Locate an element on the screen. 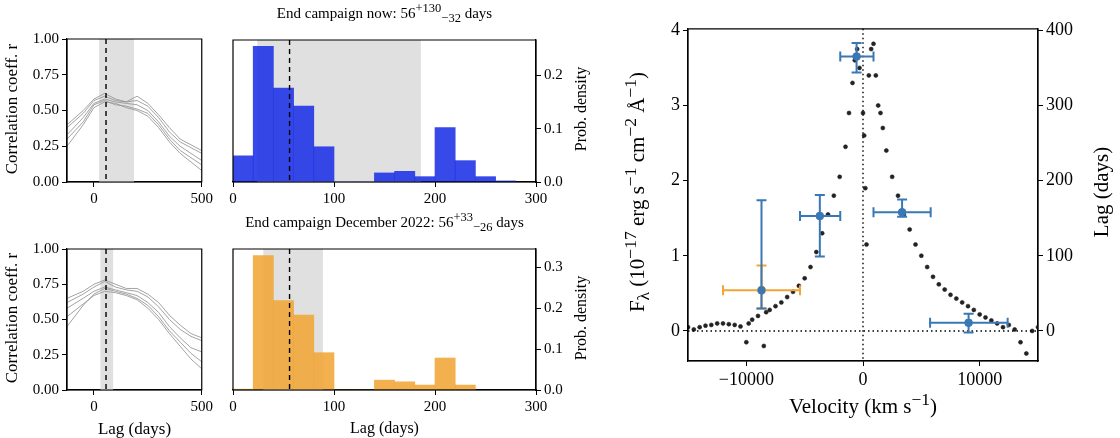 The image size is (1120, 438). y-tick-label: 0.3 is located at coordinates (553, 265).